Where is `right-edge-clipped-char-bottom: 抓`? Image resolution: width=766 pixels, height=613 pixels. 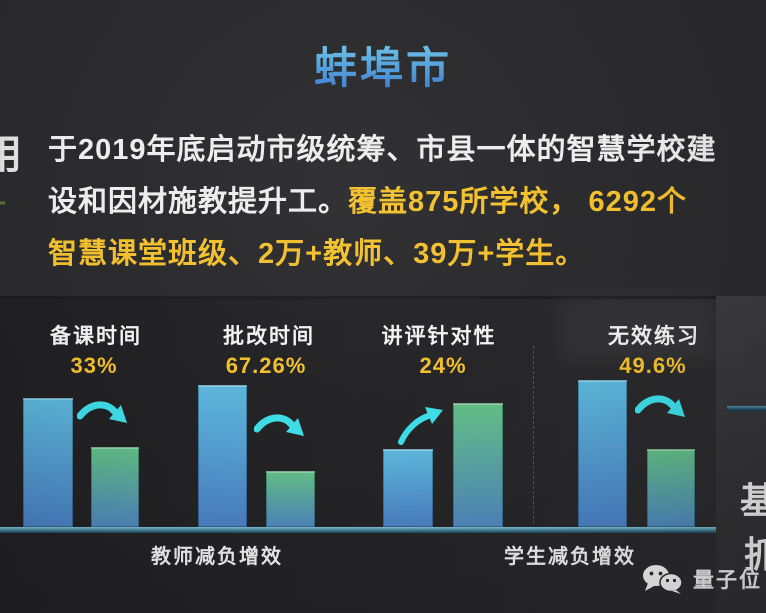
right-edge-clipped-char-bottom: 抓 is located at coordinates (755, 554).